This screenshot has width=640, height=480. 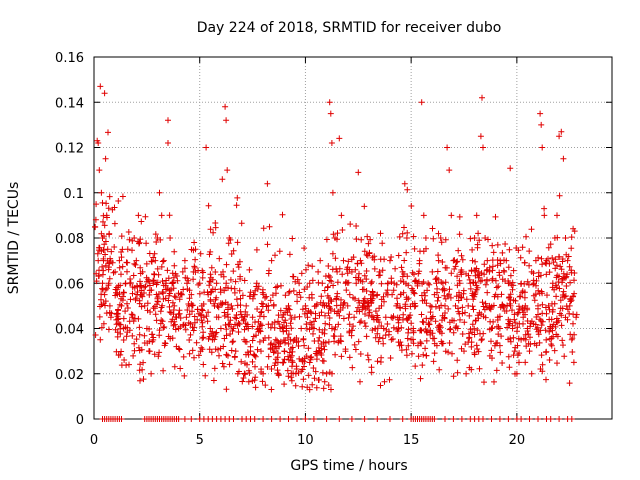 I want to click on y-tick-label: 0.12, so click(x=69, y=149).